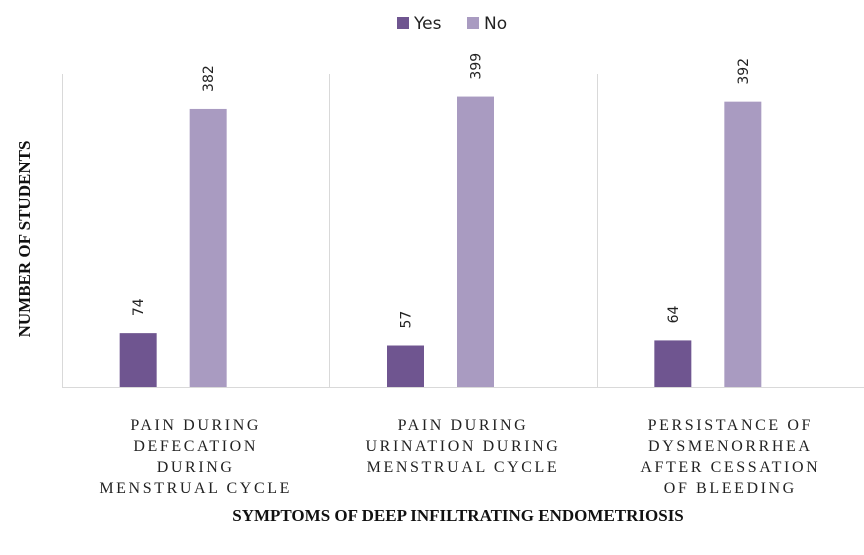 The width and height of the screenshot is (864, 555). I want to click on legend-label-yes: Yes, so click(427, 24).